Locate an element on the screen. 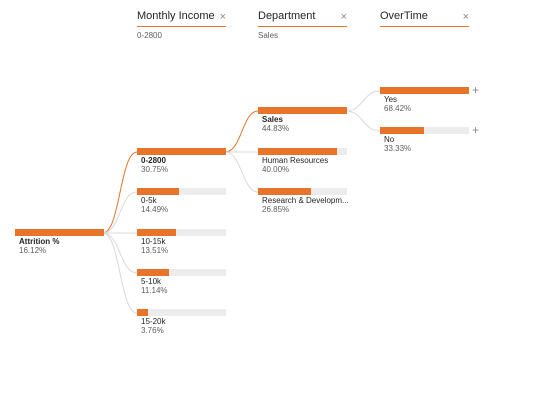 The height and width of the screenshot is (416, 556). node-value: 16.12% is located at coordinates (33, 250).